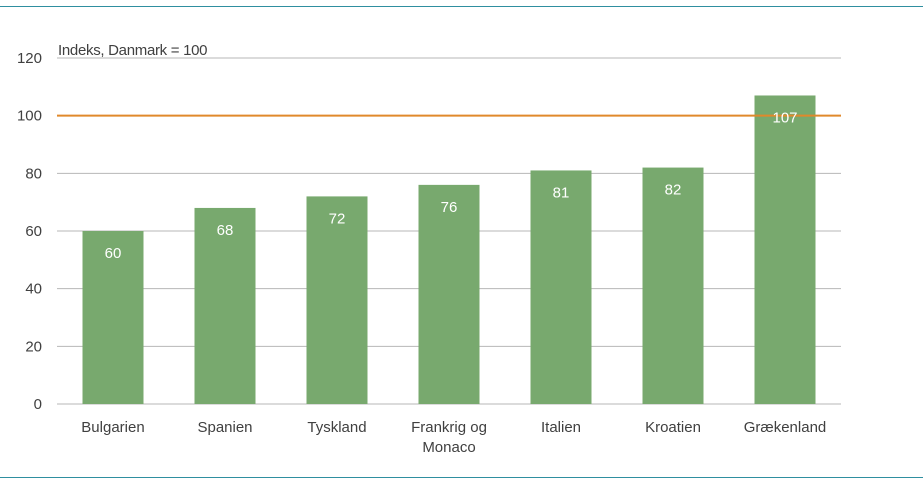 This screenshot has height=482, width=923. I want to click on y-tick-label: 40, so click(33, 289).